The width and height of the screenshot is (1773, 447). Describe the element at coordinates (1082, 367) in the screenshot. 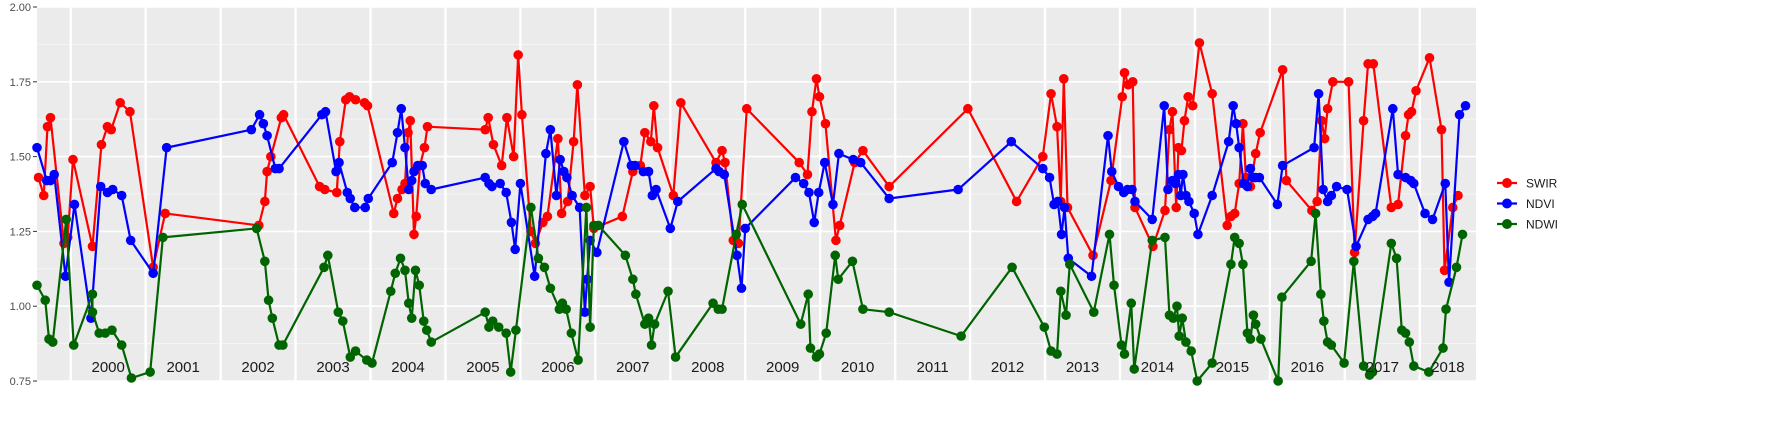

I see `year-label: 2013` at that location.